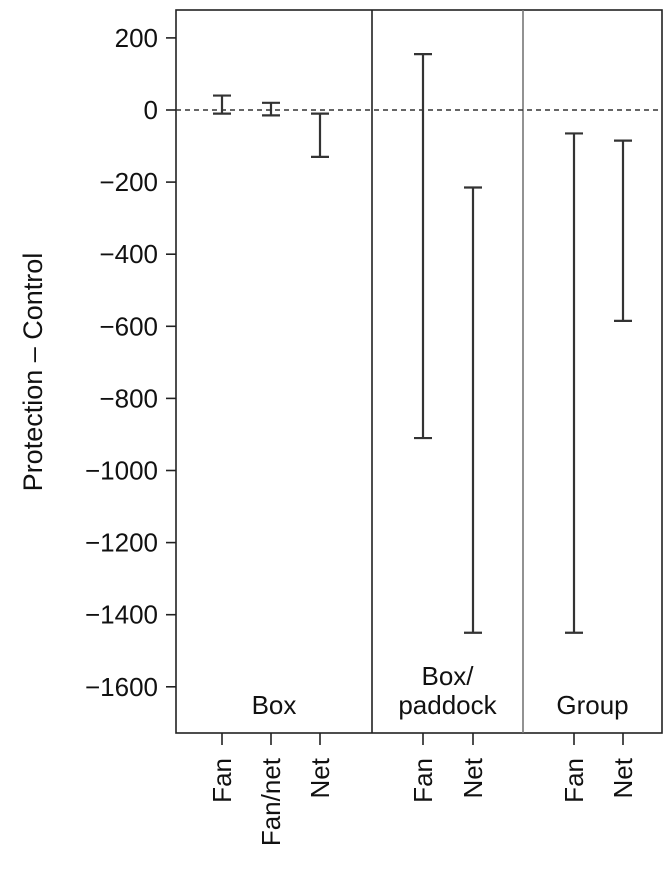 This screenshot has width=663, height=892. Describe the element at coordinates (121, 687) in the screenshot. I see `y-tick-label: −1600` at that location.